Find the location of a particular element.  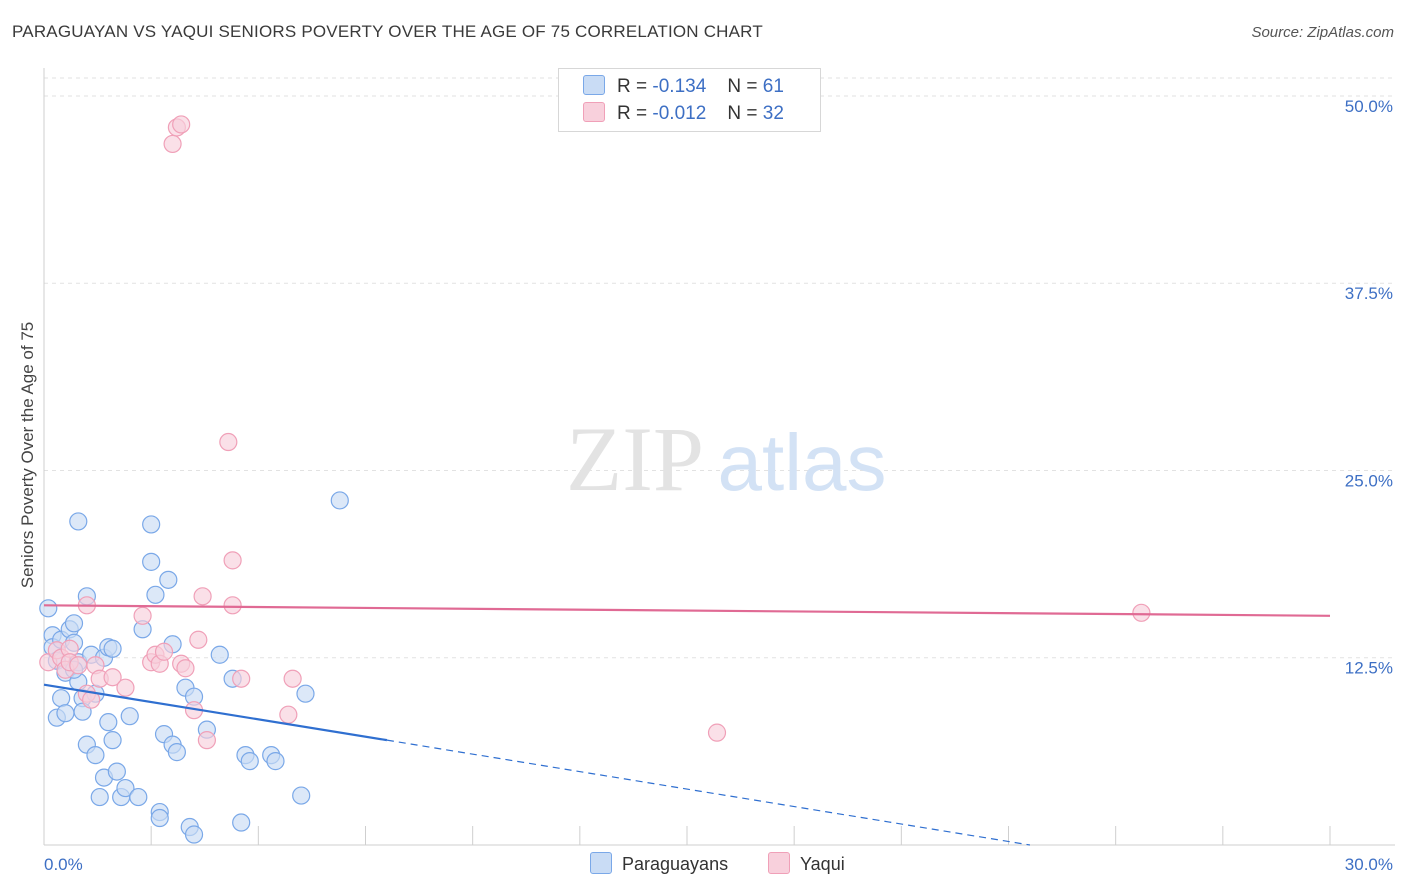

bottom-legend-yaqui: Yaqui is located at coordinates (806, 863).